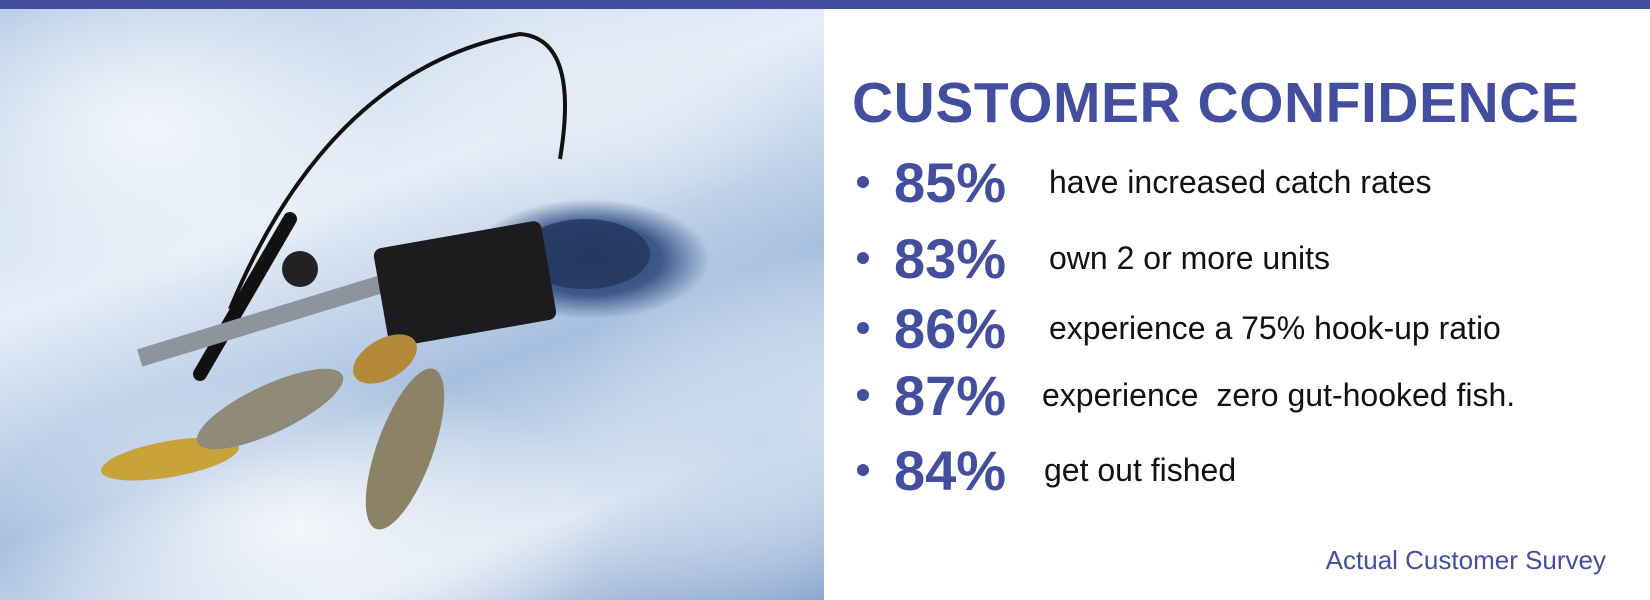  Describe the element at coordinates (950, 470) in the screenshot. I see `stat-percent: 84%` at that location.